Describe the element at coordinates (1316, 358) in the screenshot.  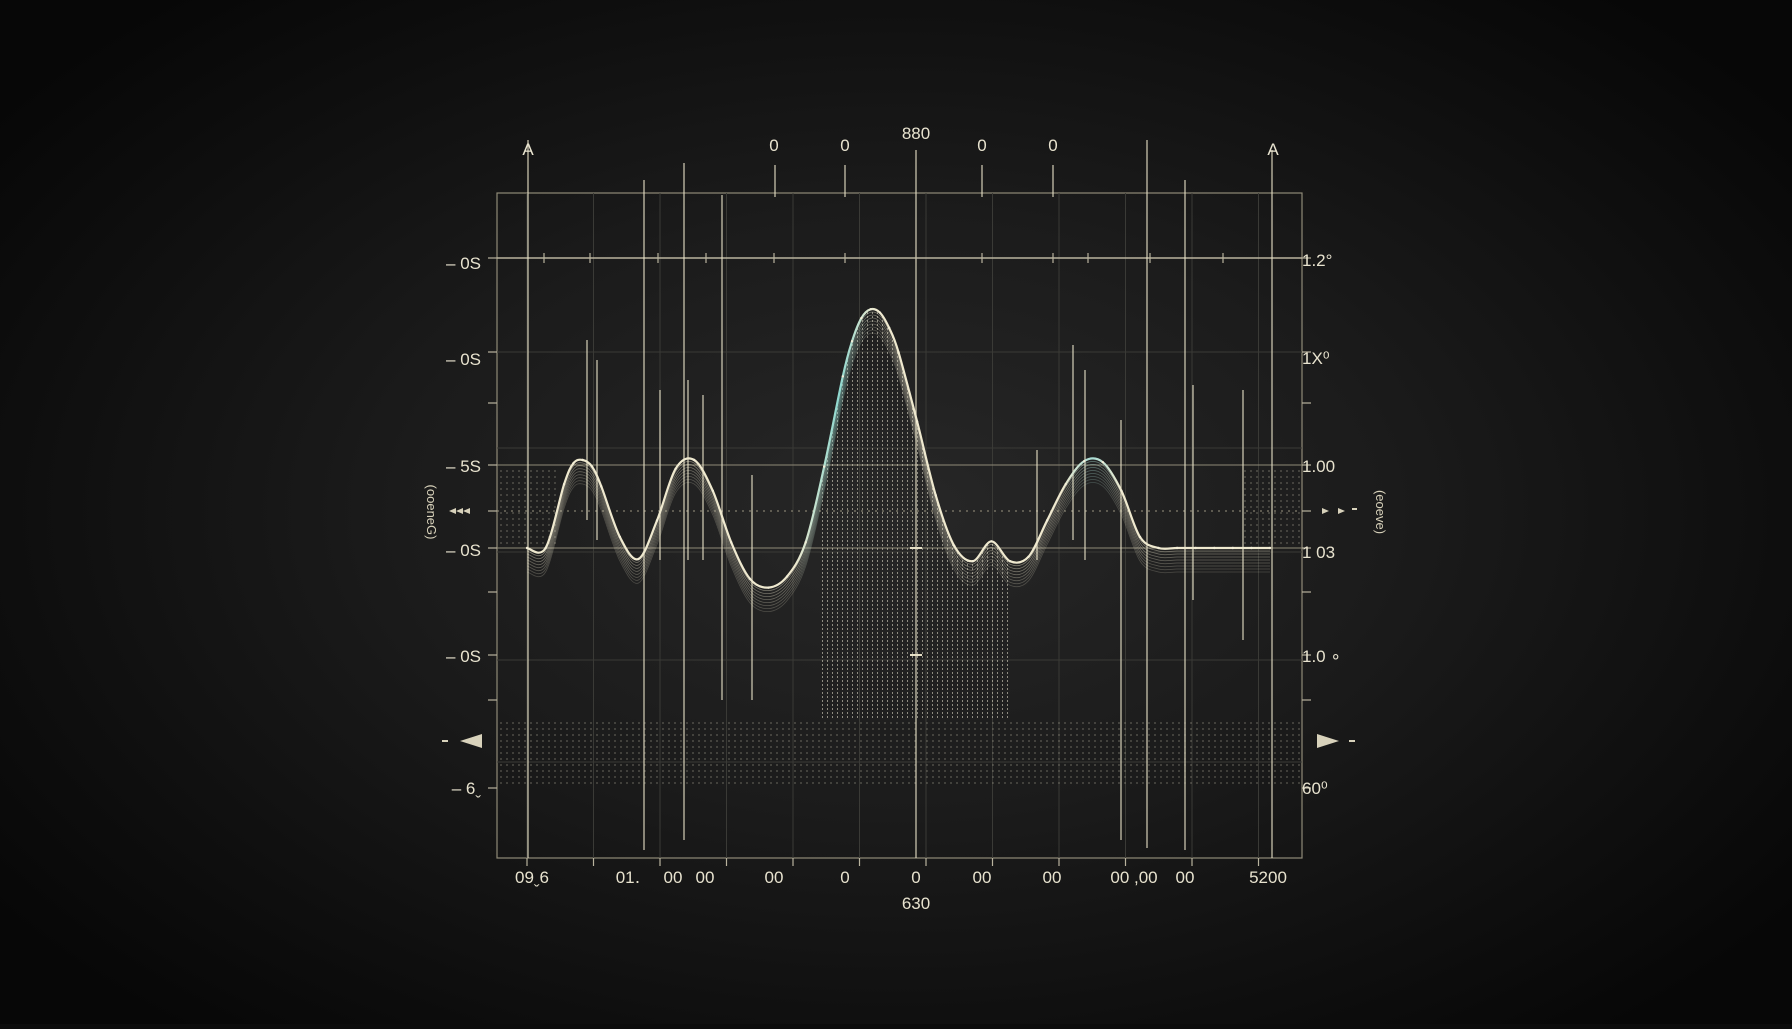
I see `right-tick-label: 1X⁰` at that location.